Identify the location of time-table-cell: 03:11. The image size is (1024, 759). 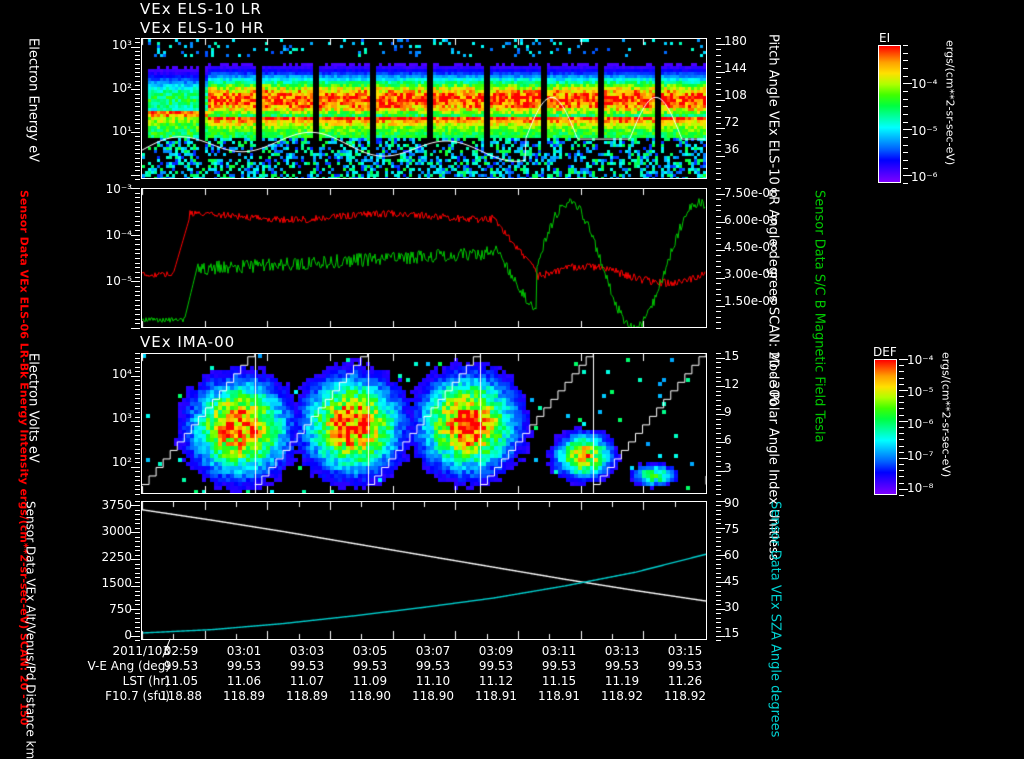
(559, 651).